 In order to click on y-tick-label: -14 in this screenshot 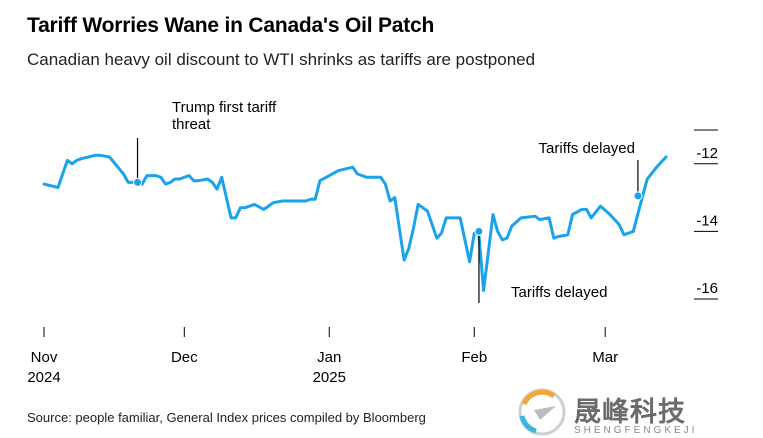, I will do `click(707, 220)`.